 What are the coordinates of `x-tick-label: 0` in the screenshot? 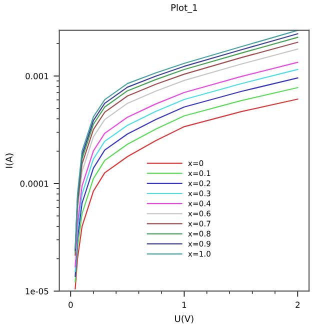 It's located at (70, 305).